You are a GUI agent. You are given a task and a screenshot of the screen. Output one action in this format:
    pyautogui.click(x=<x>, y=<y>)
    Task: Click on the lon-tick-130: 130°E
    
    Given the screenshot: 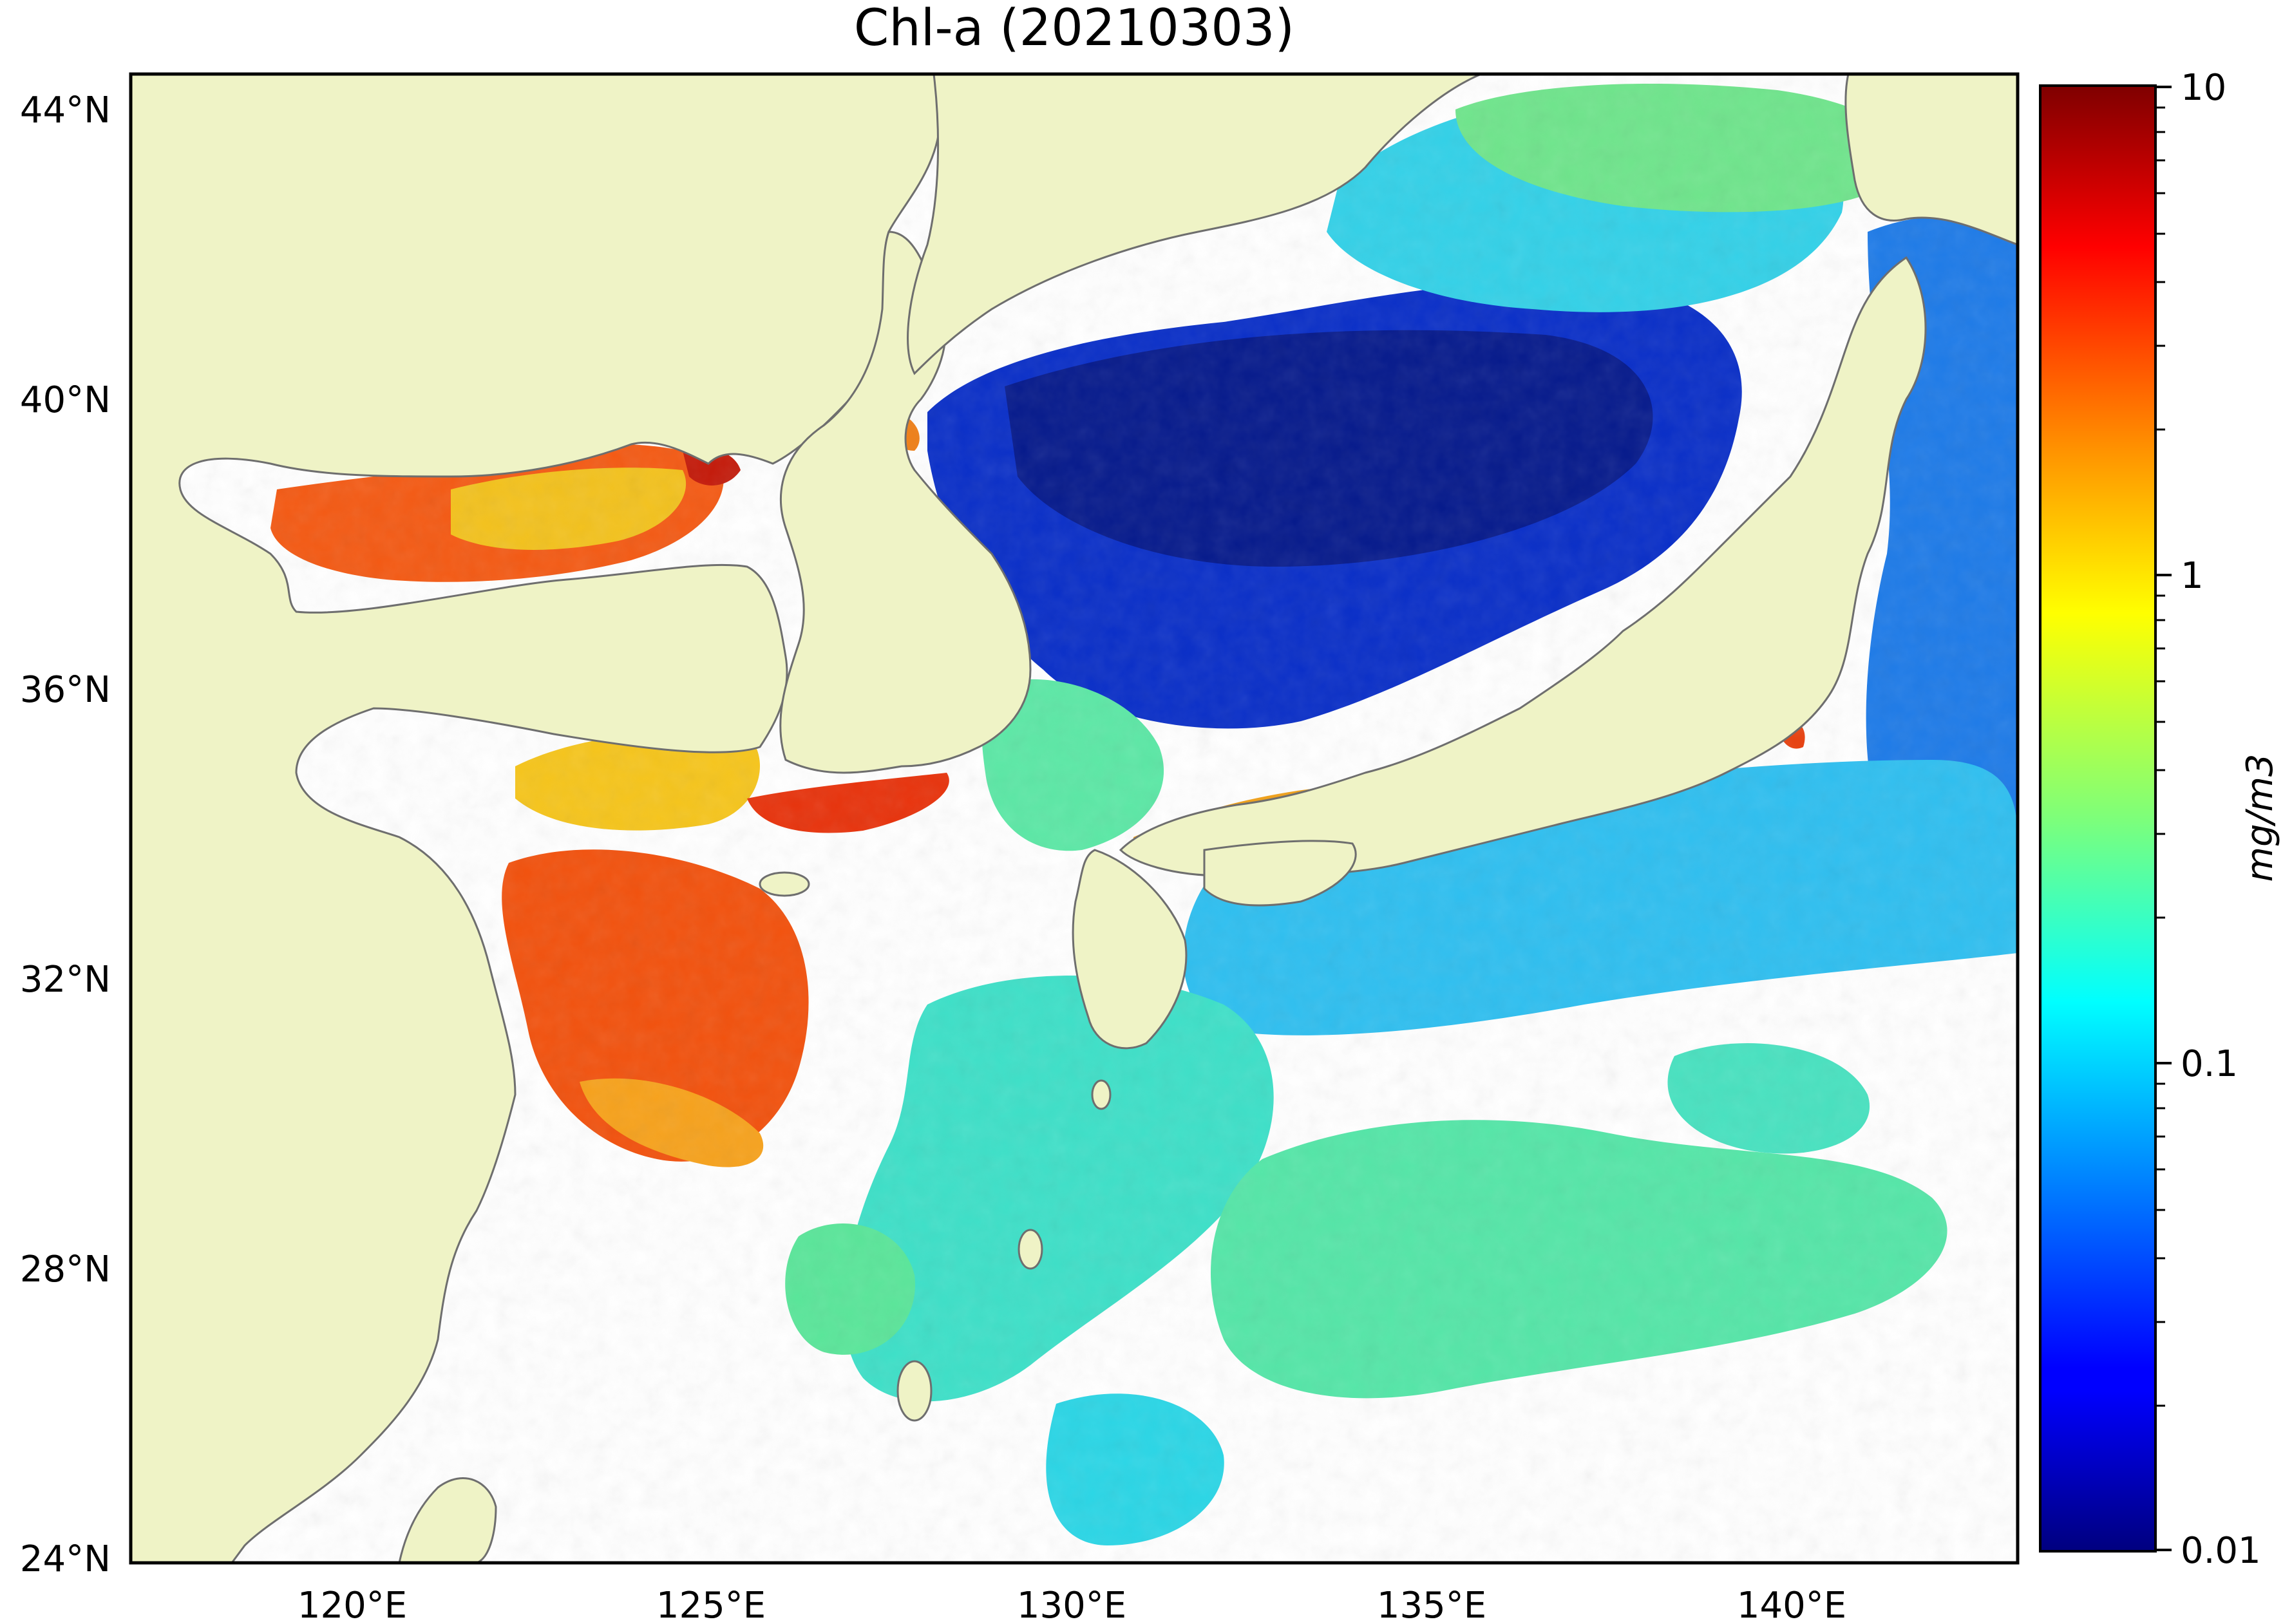 What is the action you would take?
    pyautogui.click(x=1071, y=1605)
    